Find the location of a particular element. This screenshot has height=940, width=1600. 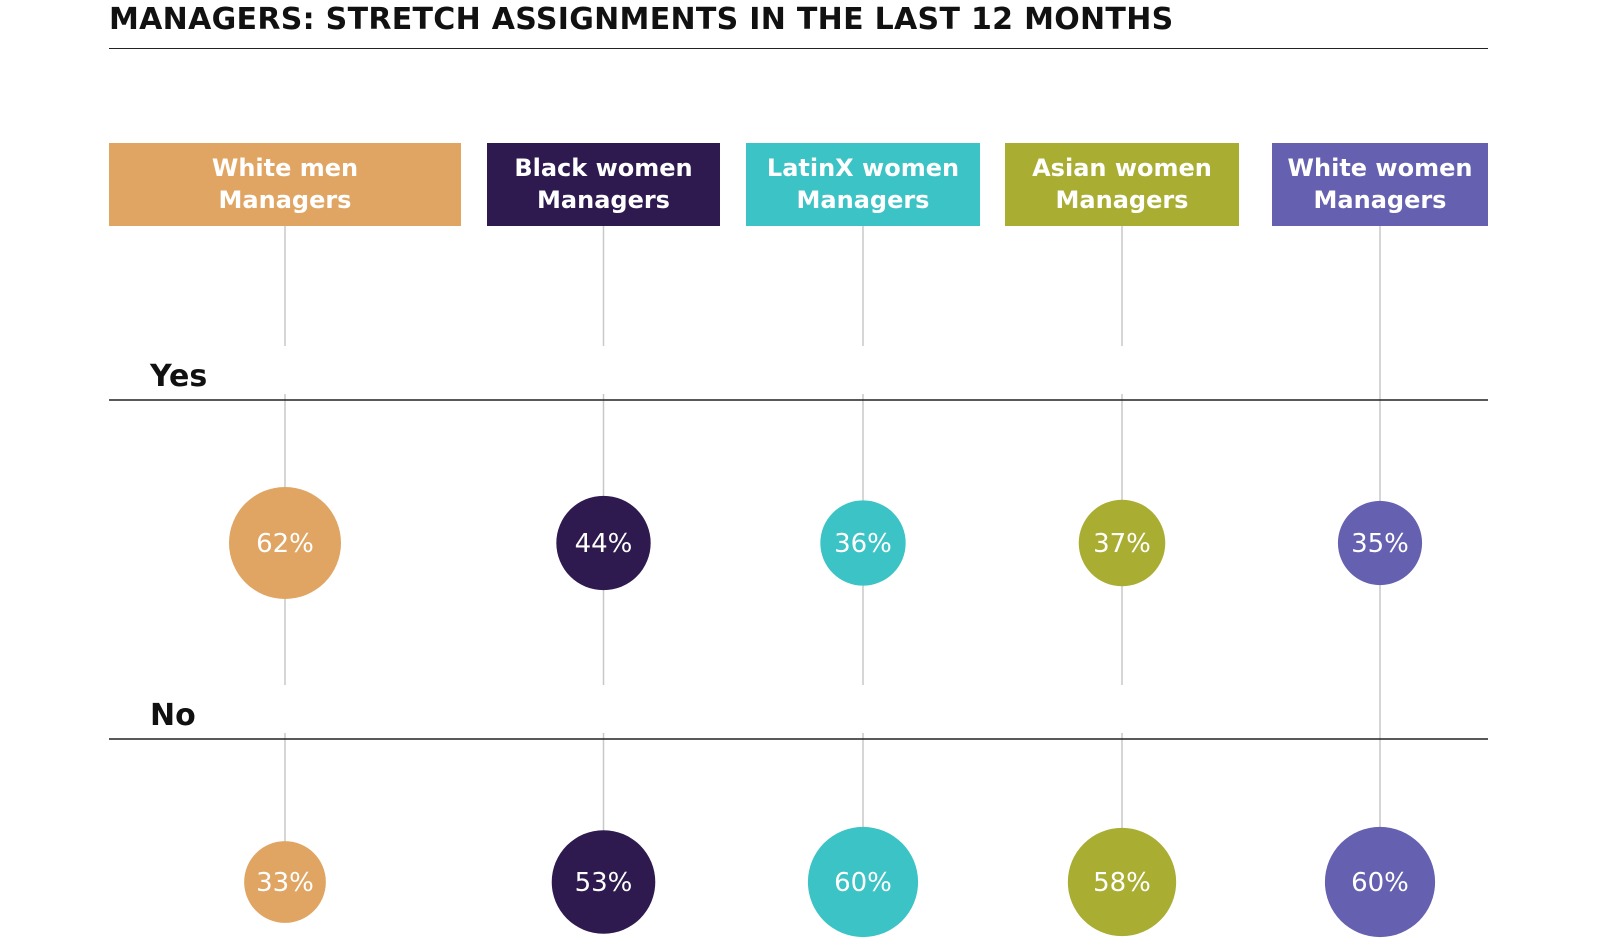

header-label-white-men-managers-line1: White men is located at coordinates (285, 168).